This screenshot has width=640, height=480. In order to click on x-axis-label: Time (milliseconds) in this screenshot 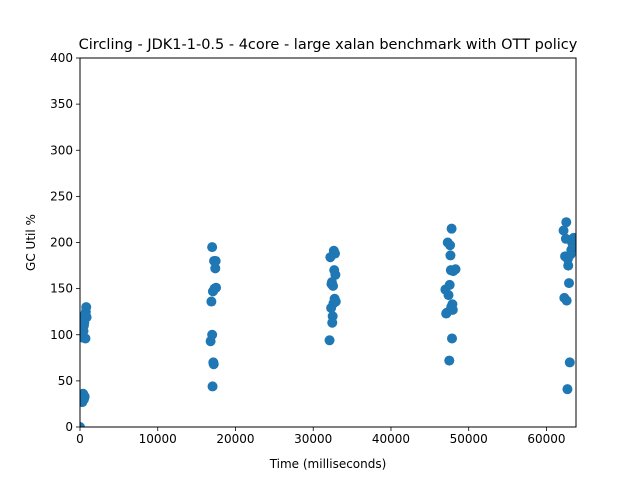, I will do `click(328, 464)`.